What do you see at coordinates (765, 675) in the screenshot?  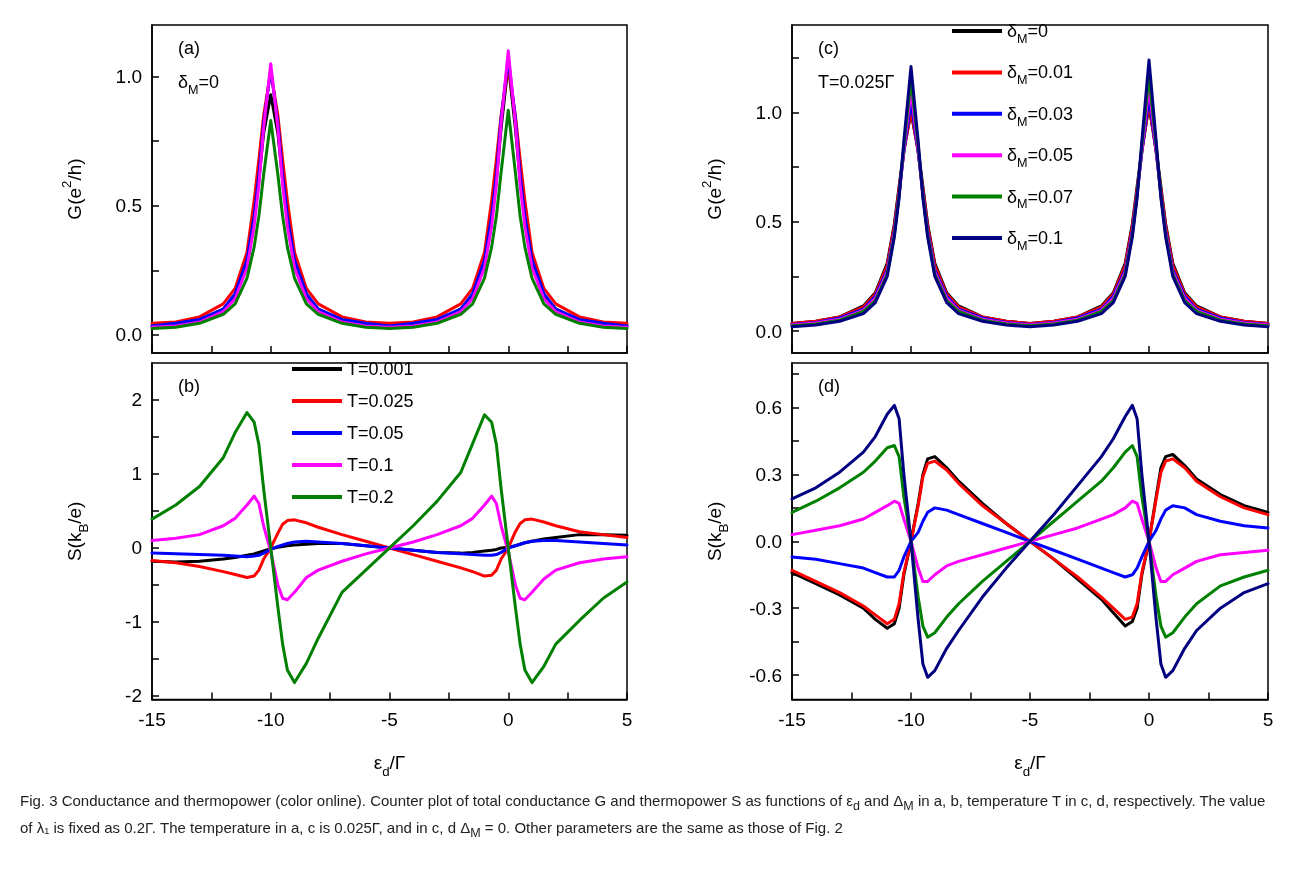 I see `y-tick-label: -0.6` at bounding box center [765, 675].